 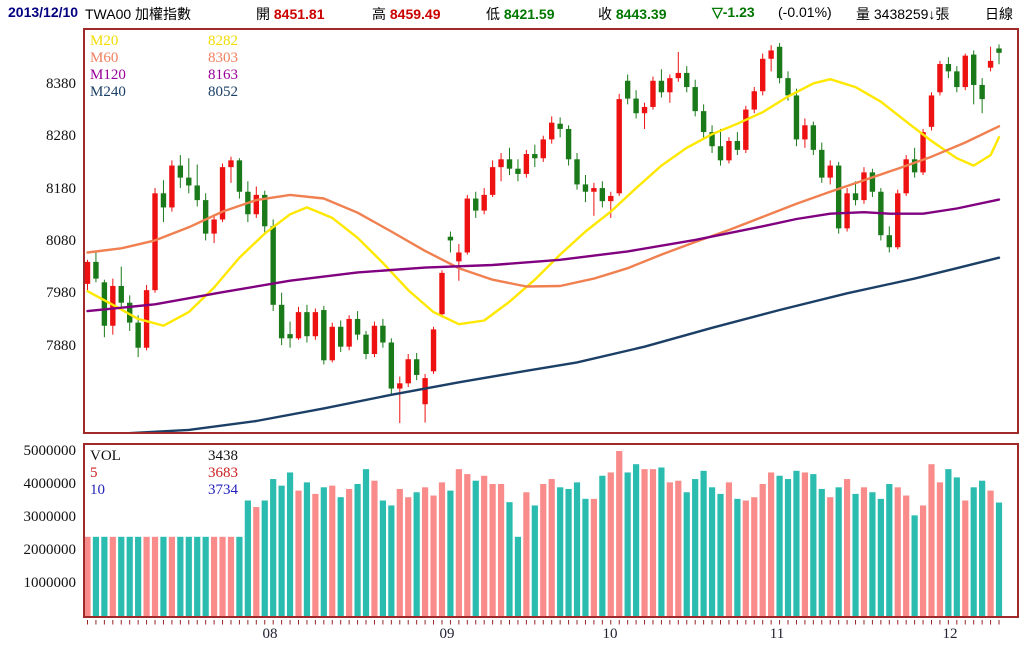 I want to click on price-tick-label: 7980, so click(x=61, y=293).